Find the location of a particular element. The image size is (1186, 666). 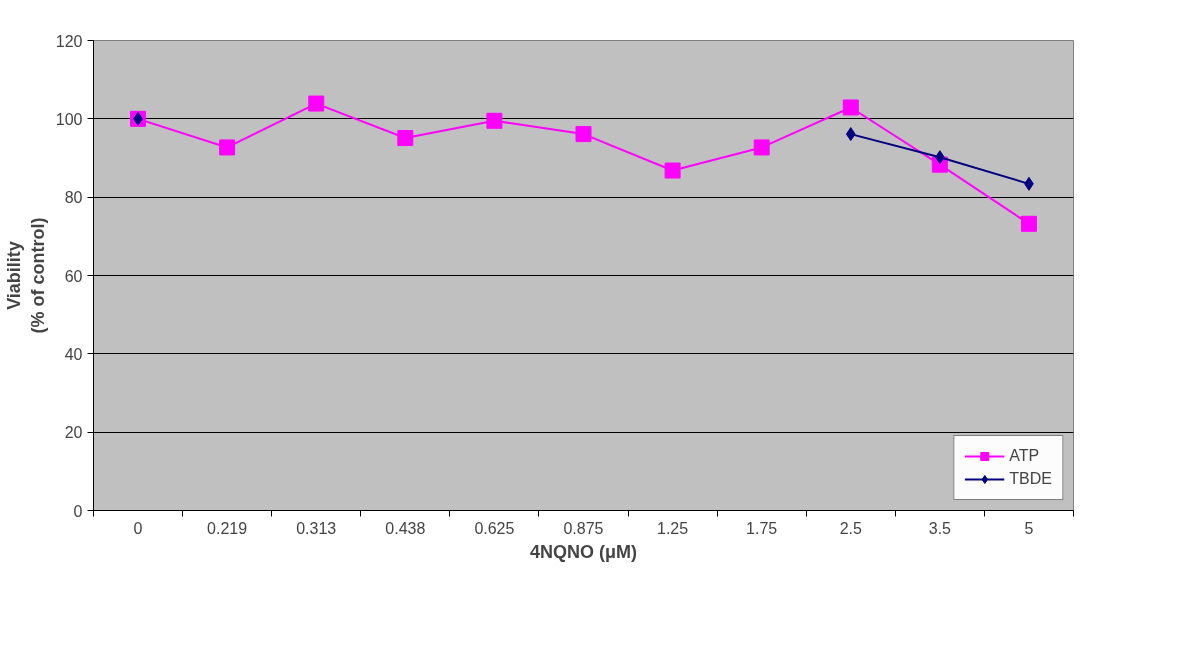

y-tick-label: 120 is located at coordinates (69, 41).